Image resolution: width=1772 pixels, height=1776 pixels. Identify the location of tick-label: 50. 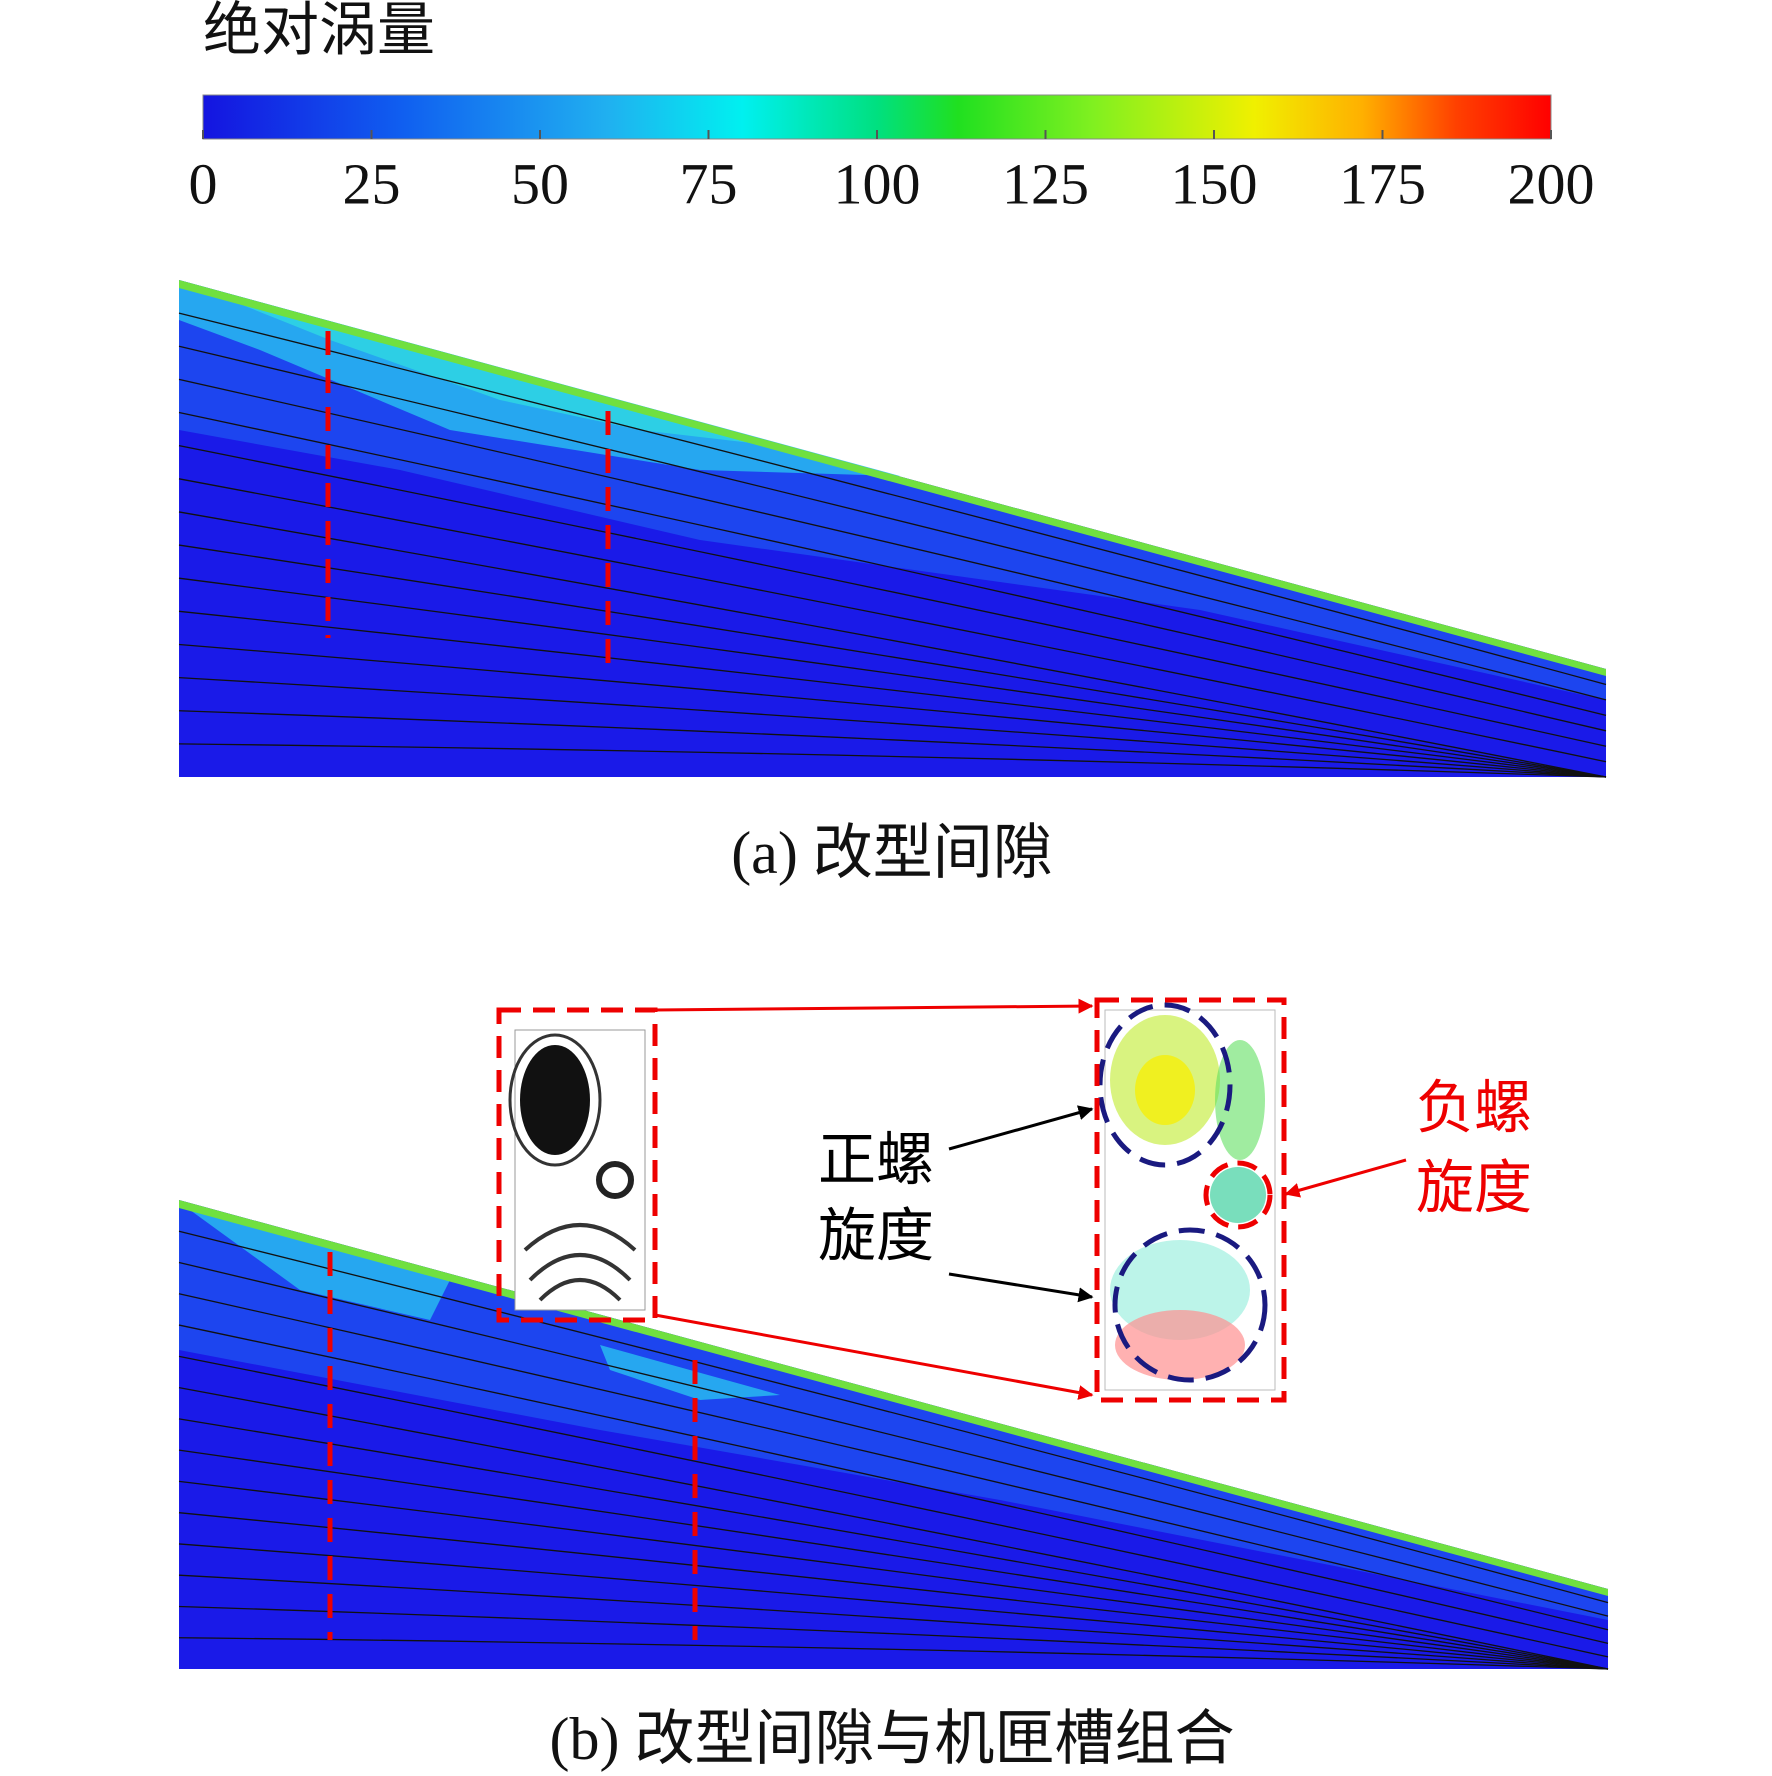
(540, 183).